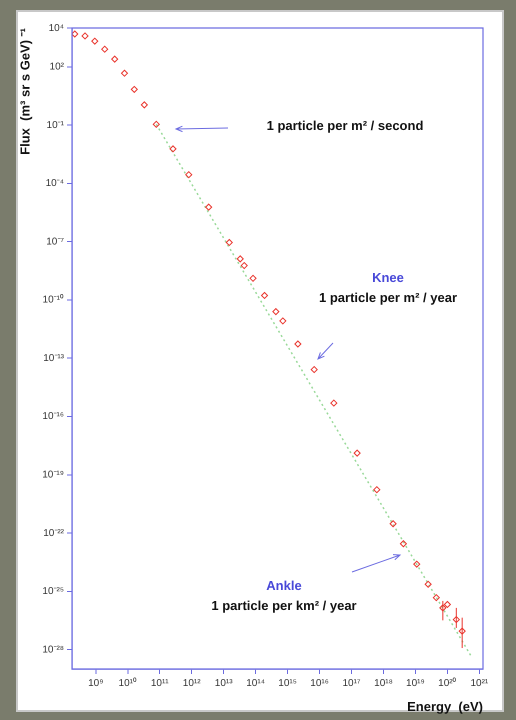 The width and height of the screenshot is (516, 720). What do you see at coordinates (383, 683) in the screenshot?
I see `x-tick-label: 10¹⁸` at bounding box center [383, 683].